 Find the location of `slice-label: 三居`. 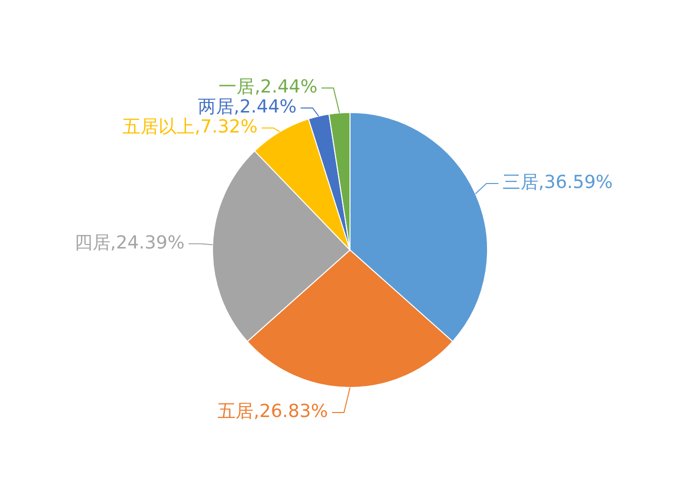

slice-label: 三居 is located at coordinates (520, 183).